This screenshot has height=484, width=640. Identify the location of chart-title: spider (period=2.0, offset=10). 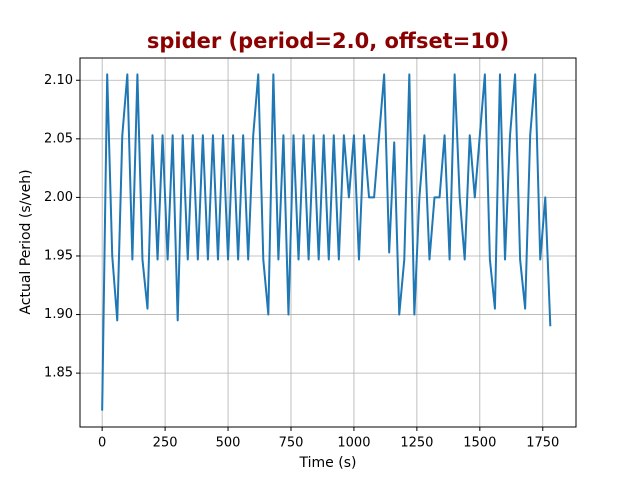
(328, 41).